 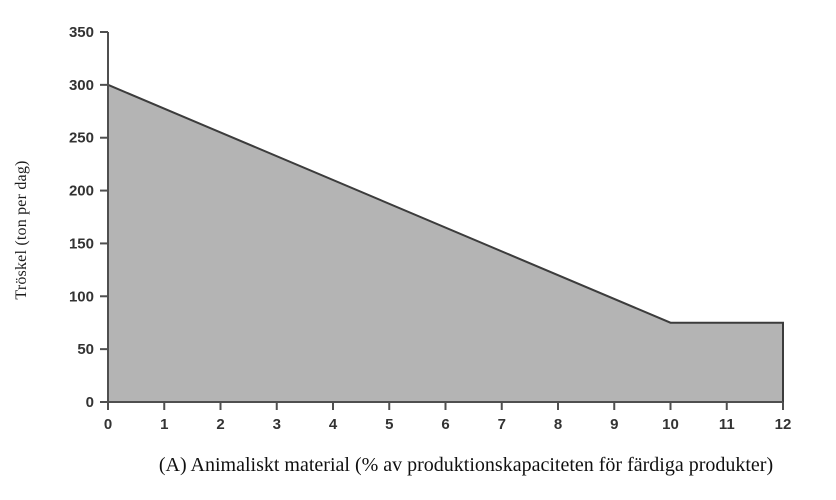 What do you see at coordinates (85, 349) in the screenshot?
I see `y-tick-label: 50` at bounding box center [85, 349].